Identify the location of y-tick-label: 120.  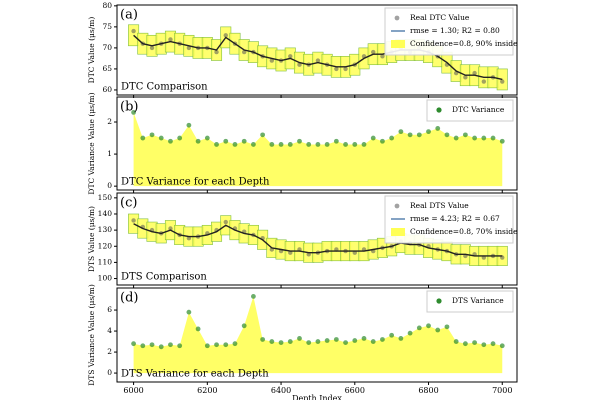
(105, 245).